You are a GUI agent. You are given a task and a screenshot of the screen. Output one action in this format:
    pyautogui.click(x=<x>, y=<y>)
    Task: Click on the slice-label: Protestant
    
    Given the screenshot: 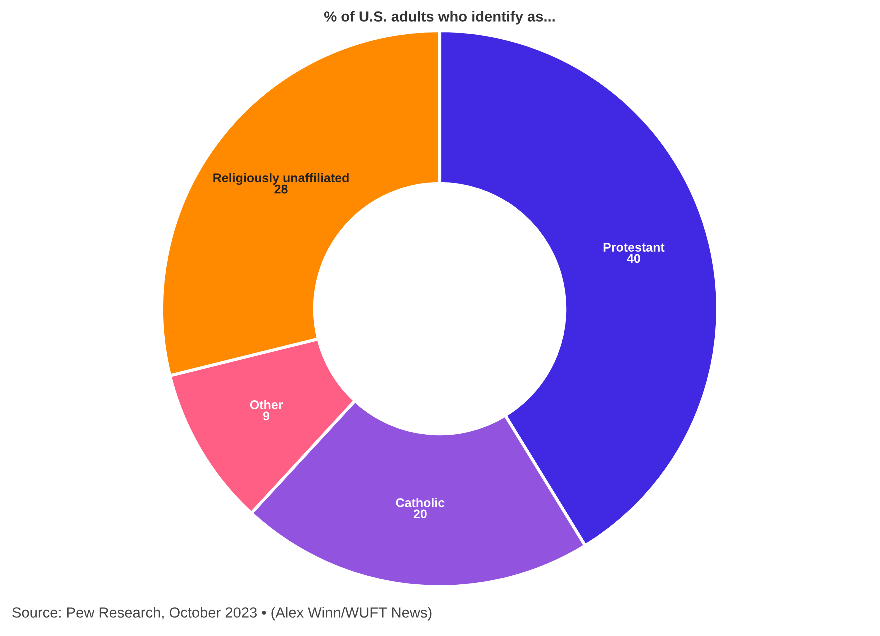 What is the action you would take?
    pyautogui.click(x=634, y=247)
    